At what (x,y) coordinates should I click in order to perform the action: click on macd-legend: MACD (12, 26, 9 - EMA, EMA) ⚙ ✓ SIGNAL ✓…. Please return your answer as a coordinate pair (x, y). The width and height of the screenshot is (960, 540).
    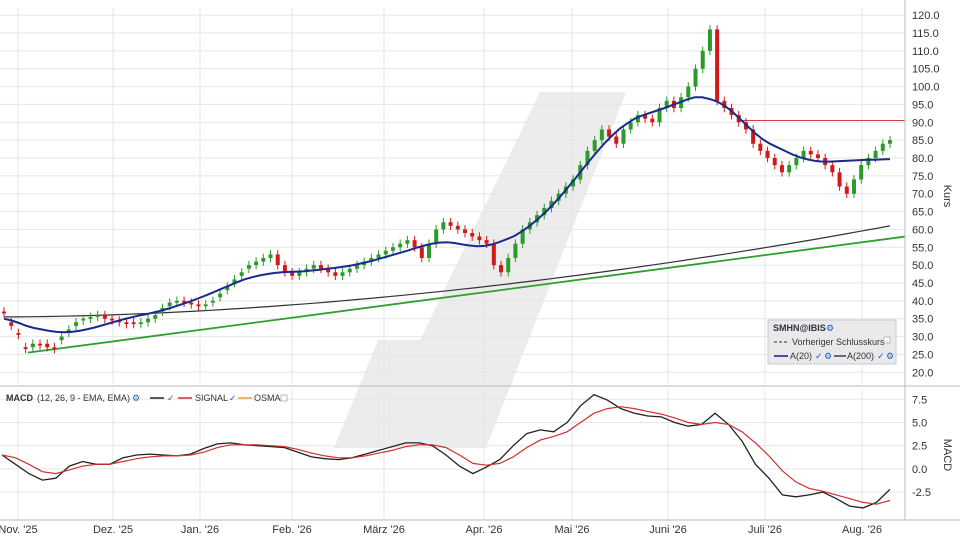
    Looking at the image, I should click on (147, 398).